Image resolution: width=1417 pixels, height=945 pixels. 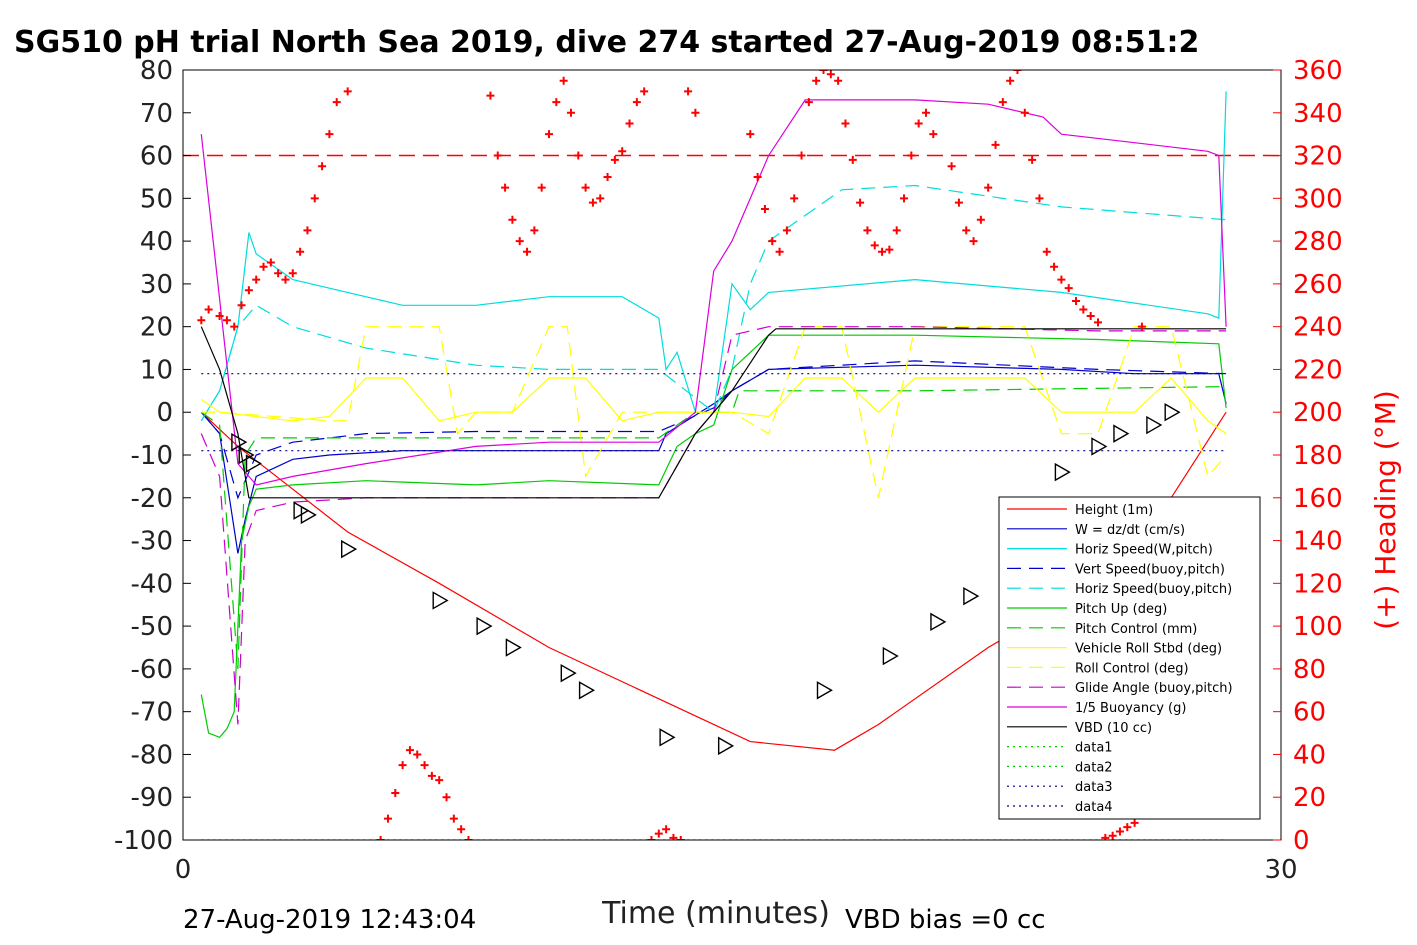 What do you see at coordinates (1150, 569) in the screenshot?
I see `legend-label: Vert Speed(buoy,pitch)` at bounding box center [1150, 569].